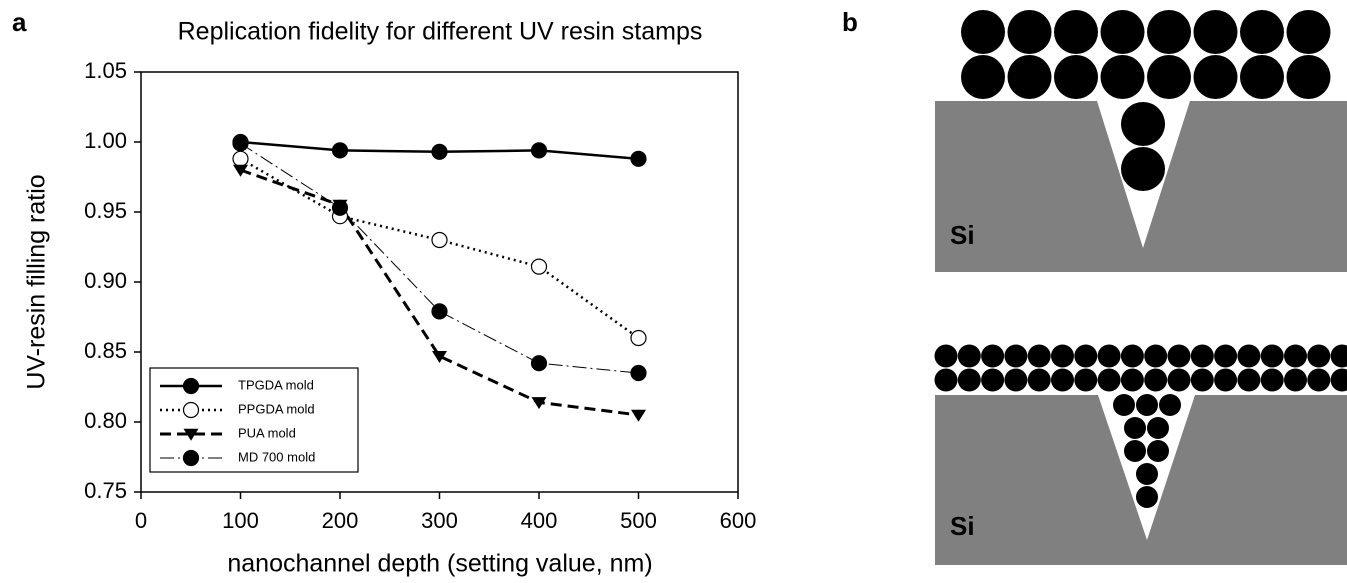 The image size is (1347, 583). I want to click on y-axis-label: UV-resin filling ratio, so click(37, 281).